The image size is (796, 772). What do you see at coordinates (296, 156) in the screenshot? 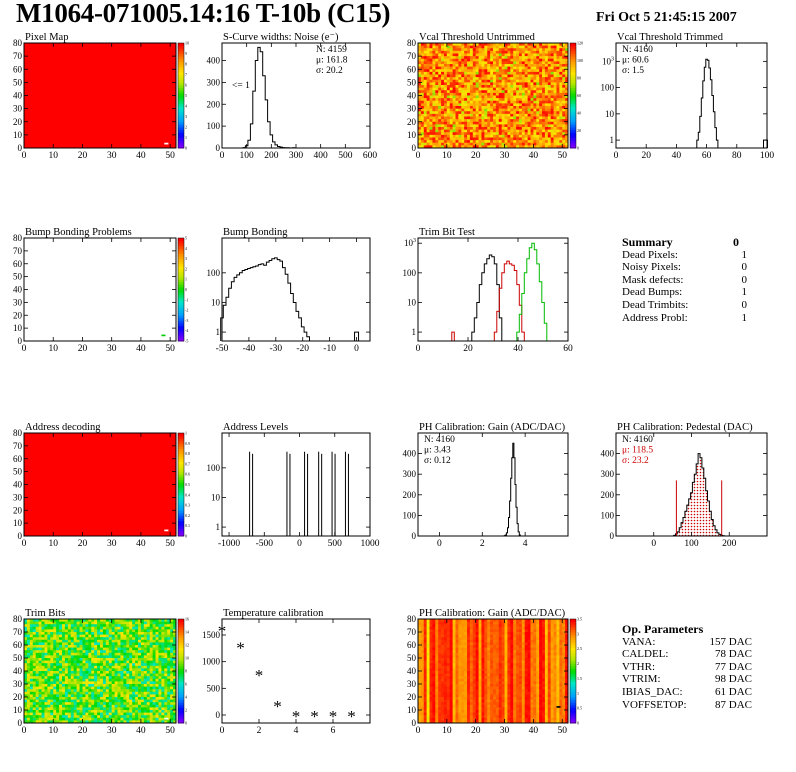
I see `x-tick-label: 300` at bounding box center [296, 156].